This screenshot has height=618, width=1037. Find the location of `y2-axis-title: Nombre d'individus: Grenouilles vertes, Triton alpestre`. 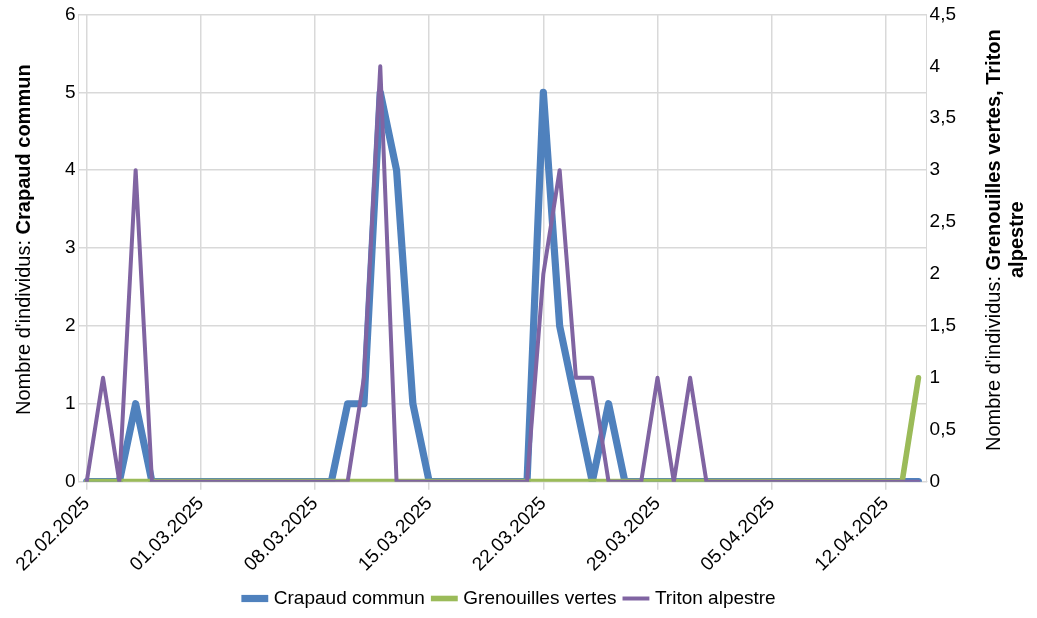

y2-axis-title: Nombre d'individus: Grenouilles vertes, Triton alpestre is located at coordinates (1005, 240).